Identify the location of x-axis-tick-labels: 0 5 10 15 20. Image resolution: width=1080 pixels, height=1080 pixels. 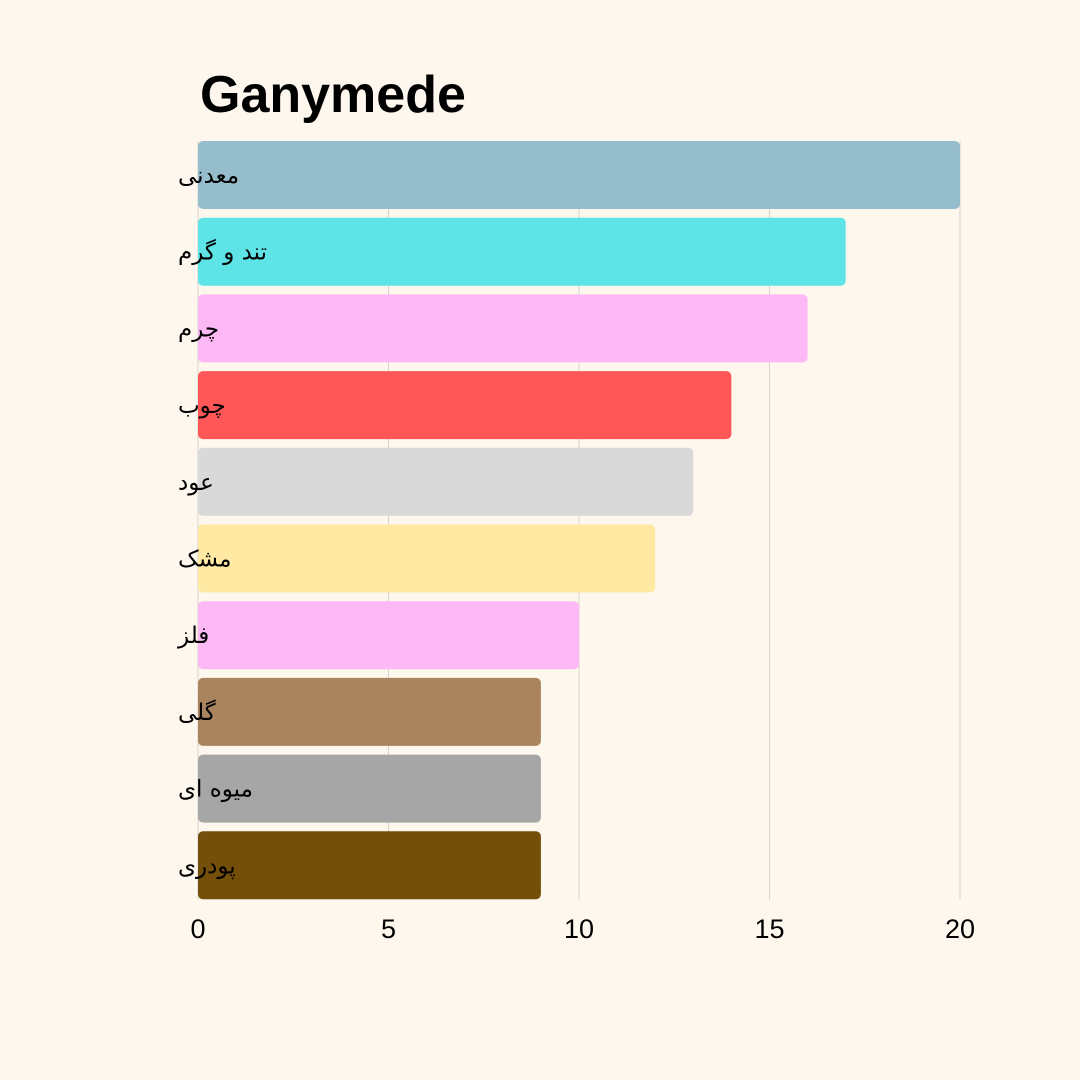
(582, 929).